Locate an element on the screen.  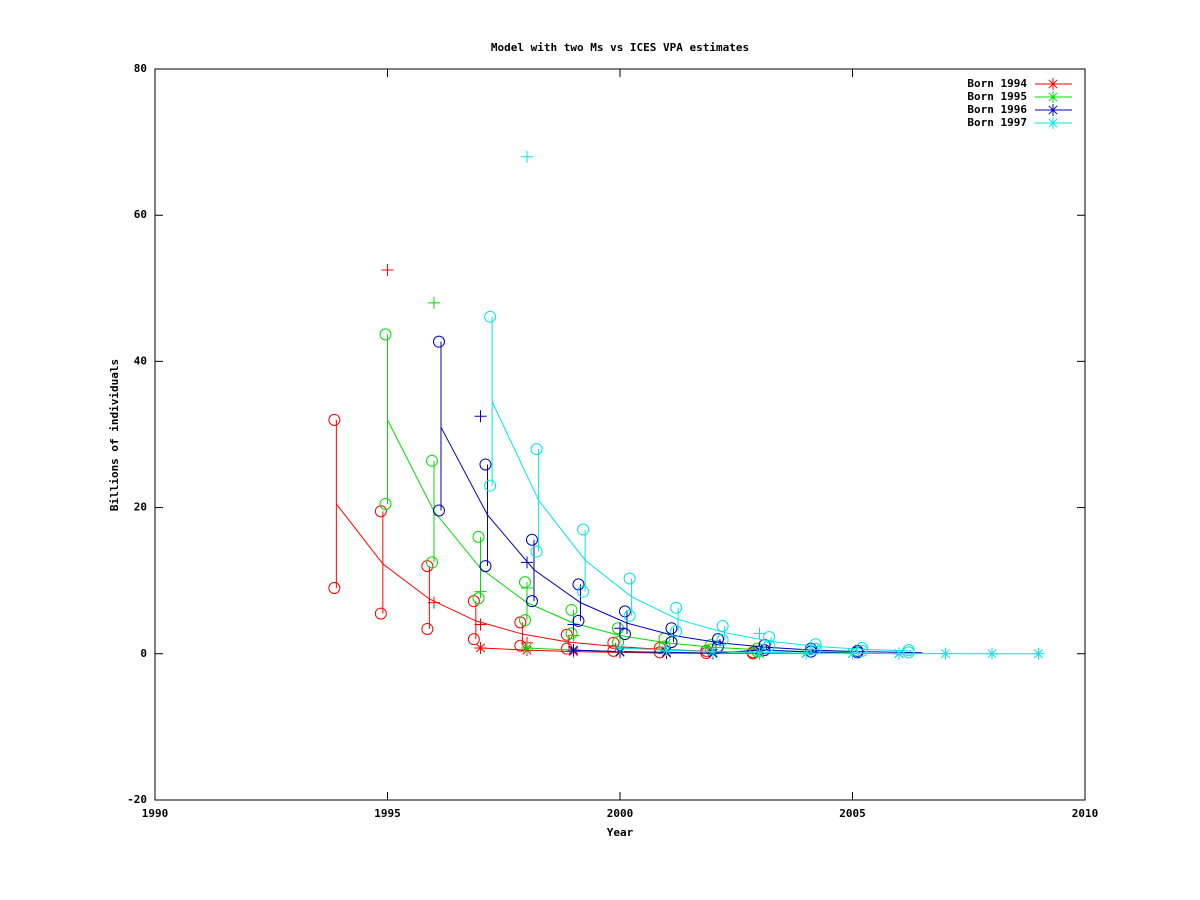
x-tick-label: 2010 is located at coordinates (1085, 813).